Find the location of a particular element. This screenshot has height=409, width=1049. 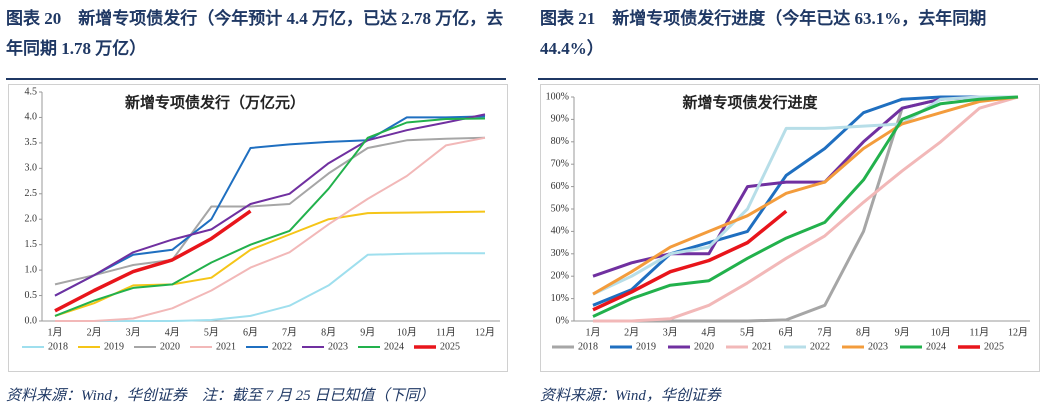

source-note: 资料来源：Wind，华创证券 注：截至 7 月 25 日已知值（下同） is located at coordinates (220, 396).